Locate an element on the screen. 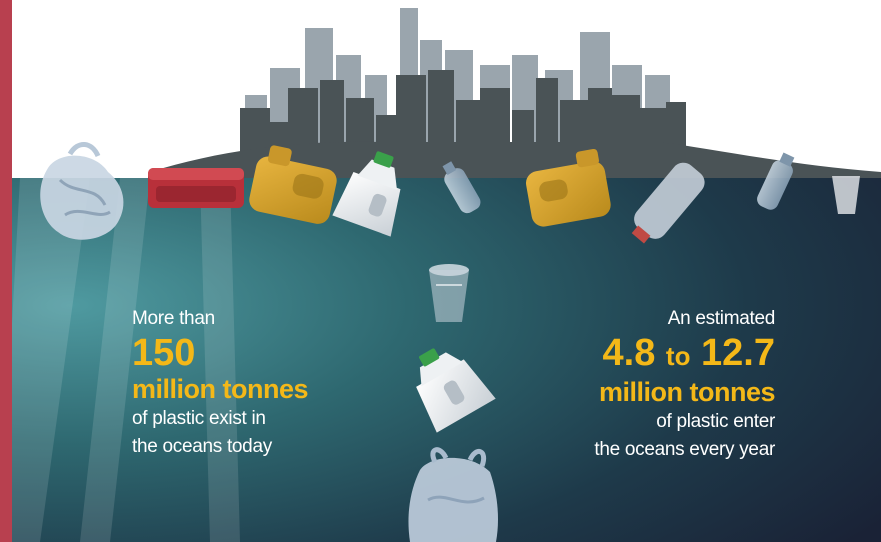 The height and width of the screenshot is (542, 881). right-number-high: 12.7 is located at coordinates (738, 353).